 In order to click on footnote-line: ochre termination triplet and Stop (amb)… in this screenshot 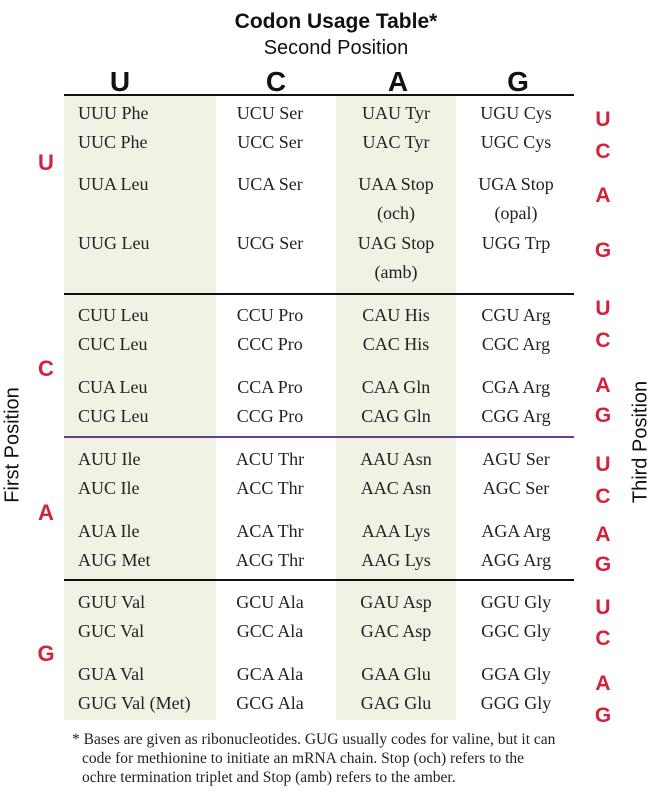, I will do `click(269, 777)`.